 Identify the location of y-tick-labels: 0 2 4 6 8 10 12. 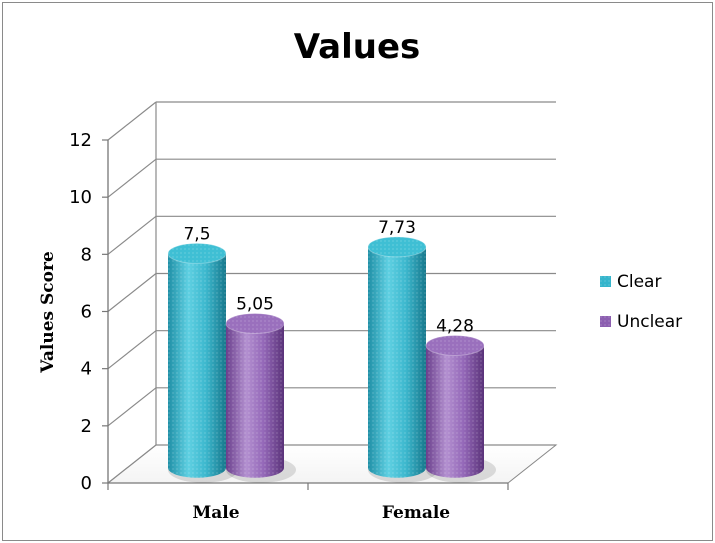
(80, 312).